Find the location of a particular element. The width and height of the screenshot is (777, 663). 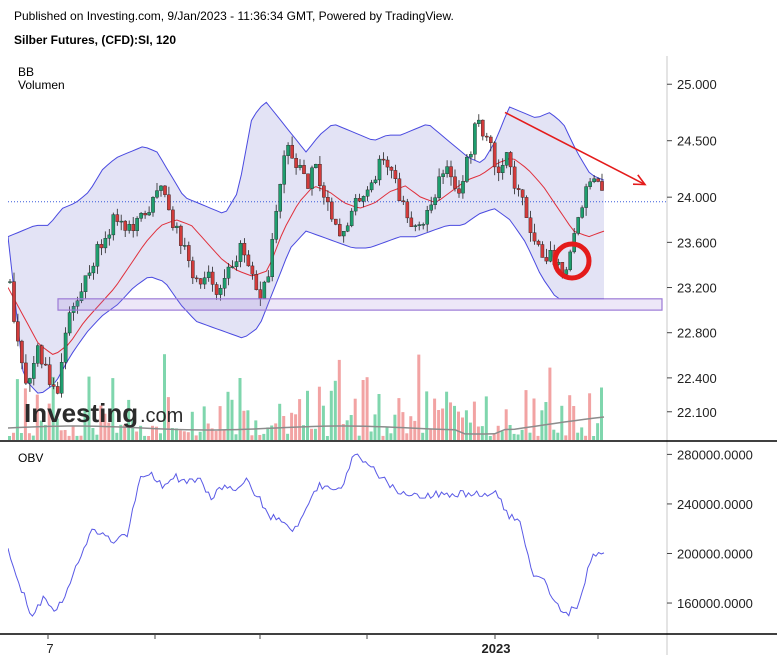

price-tick-label: 22.100 is located at coordinates (697, 412).